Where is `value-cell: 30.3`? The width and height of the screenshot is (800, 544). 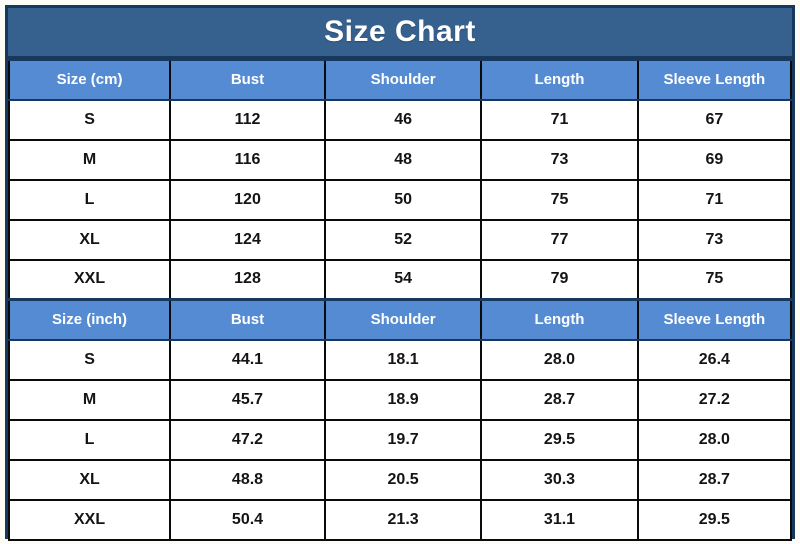 value-cell: 30.3 is located at coordinates (559, 479).